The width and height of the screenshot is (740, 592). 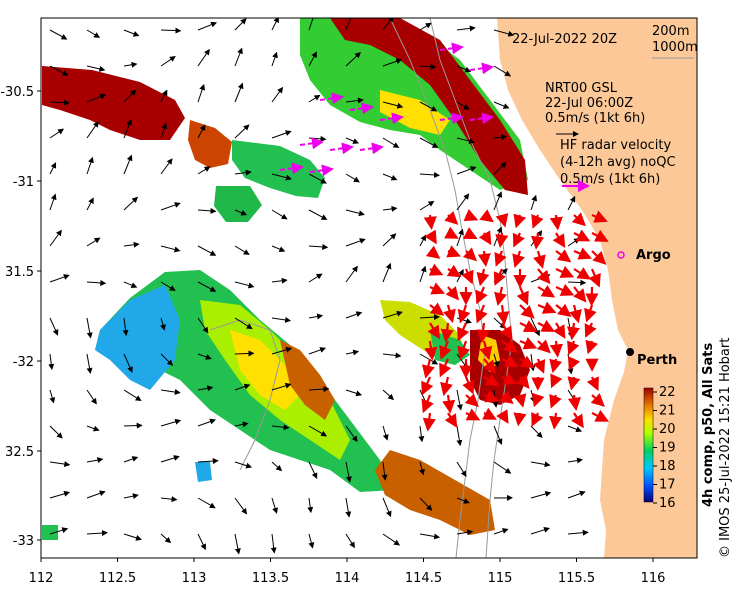 I want to click on colorbar-tick-label: 18, so click(x=667, y=466).